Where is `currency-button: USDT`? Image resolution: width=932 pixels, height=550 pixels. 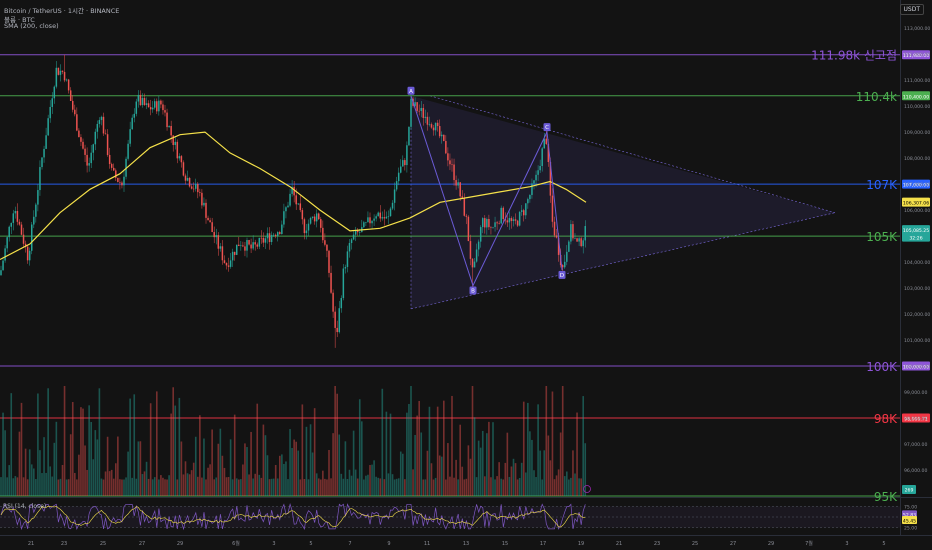 currency-button: USDT is located at coordinates (911, 9).